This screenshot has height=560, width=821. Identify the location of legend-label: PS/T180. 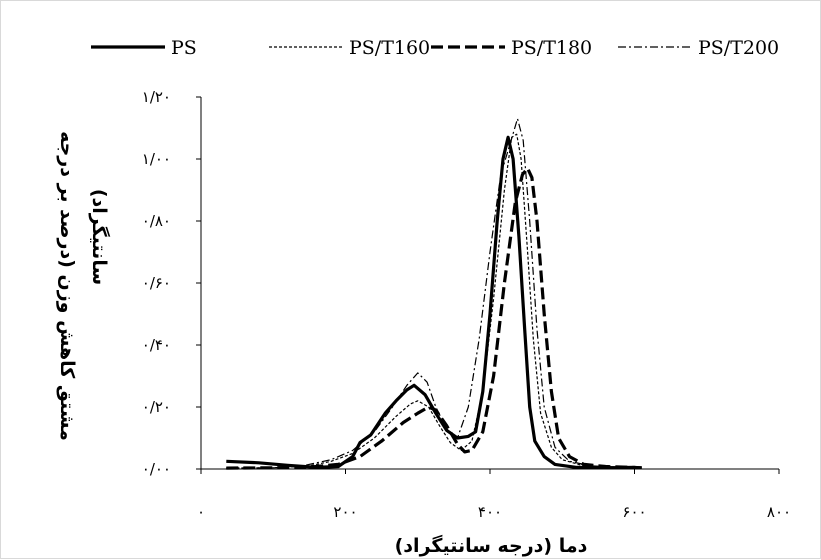
(551, 48).